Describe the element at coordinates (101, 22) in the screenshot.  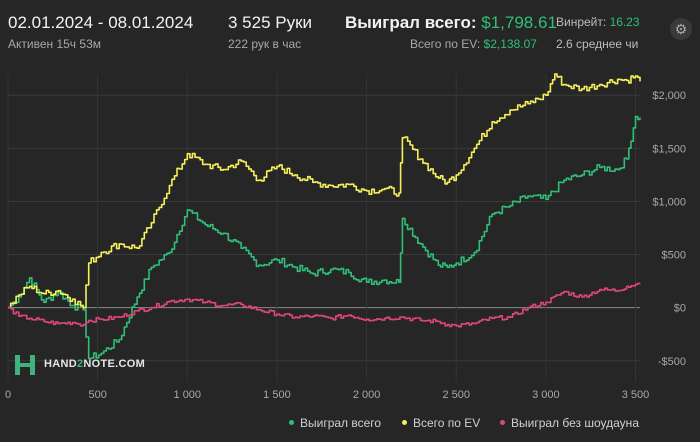
I see `date-range: 02.01.2024 - 08.01.2024` at that location.